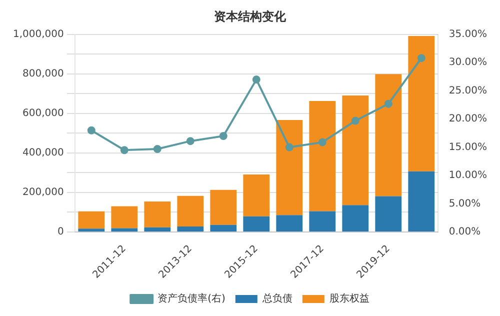 The height and width of the screenshot is (316, 500). Describe the element at coordinates (38, 34) in the screenshot. I see `y-tick-label: 1,000,000` at that location.